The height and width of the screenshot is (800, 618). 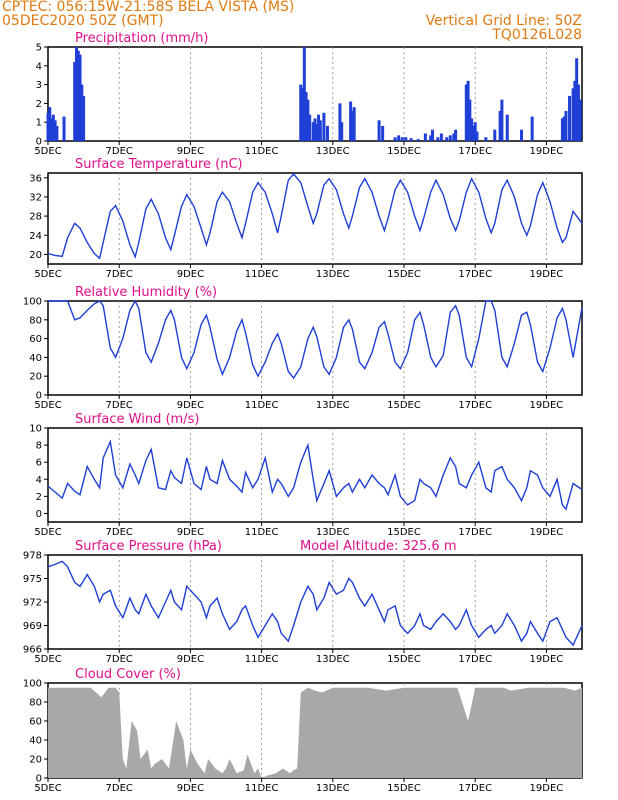 I want to click on temp-series-line, so click(x=315, y=216).